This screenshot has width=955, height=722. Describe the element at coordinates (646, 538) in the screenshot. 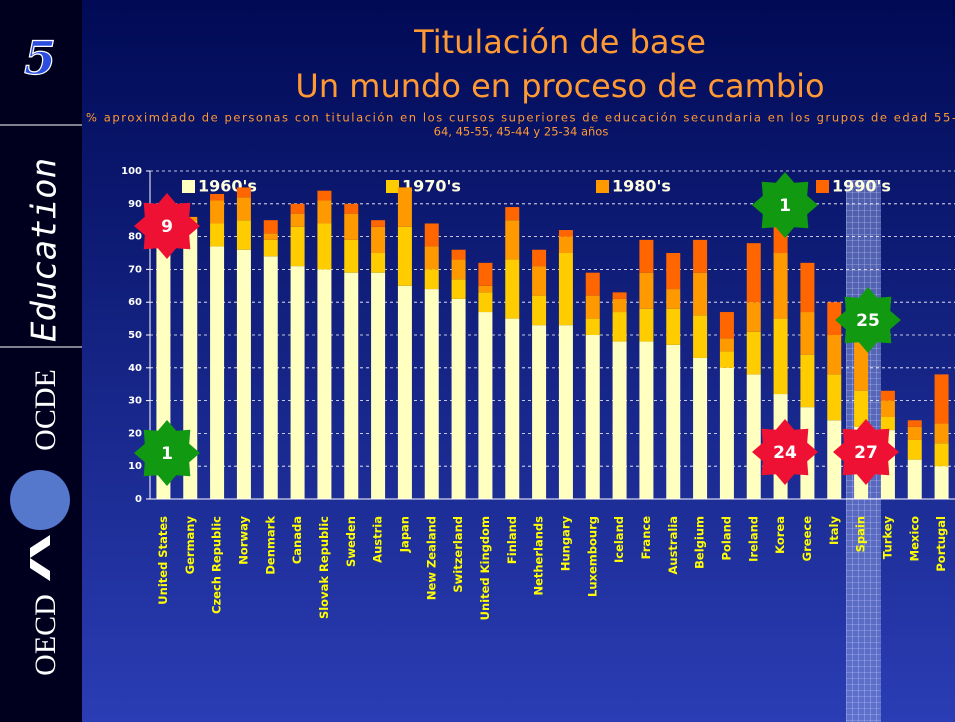

I see `x-tick-label: France` at that location.